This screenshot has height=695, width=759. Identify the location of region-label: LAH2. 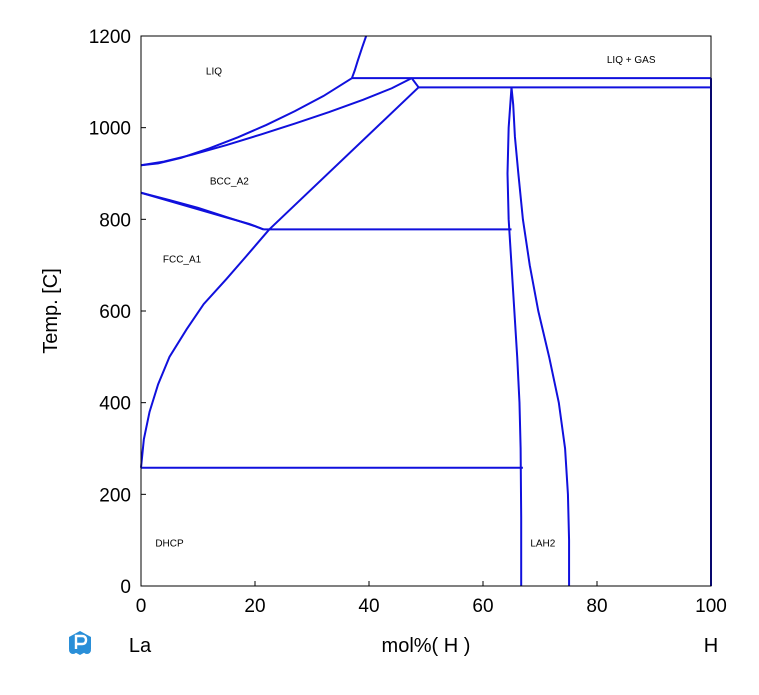
(542, 543).